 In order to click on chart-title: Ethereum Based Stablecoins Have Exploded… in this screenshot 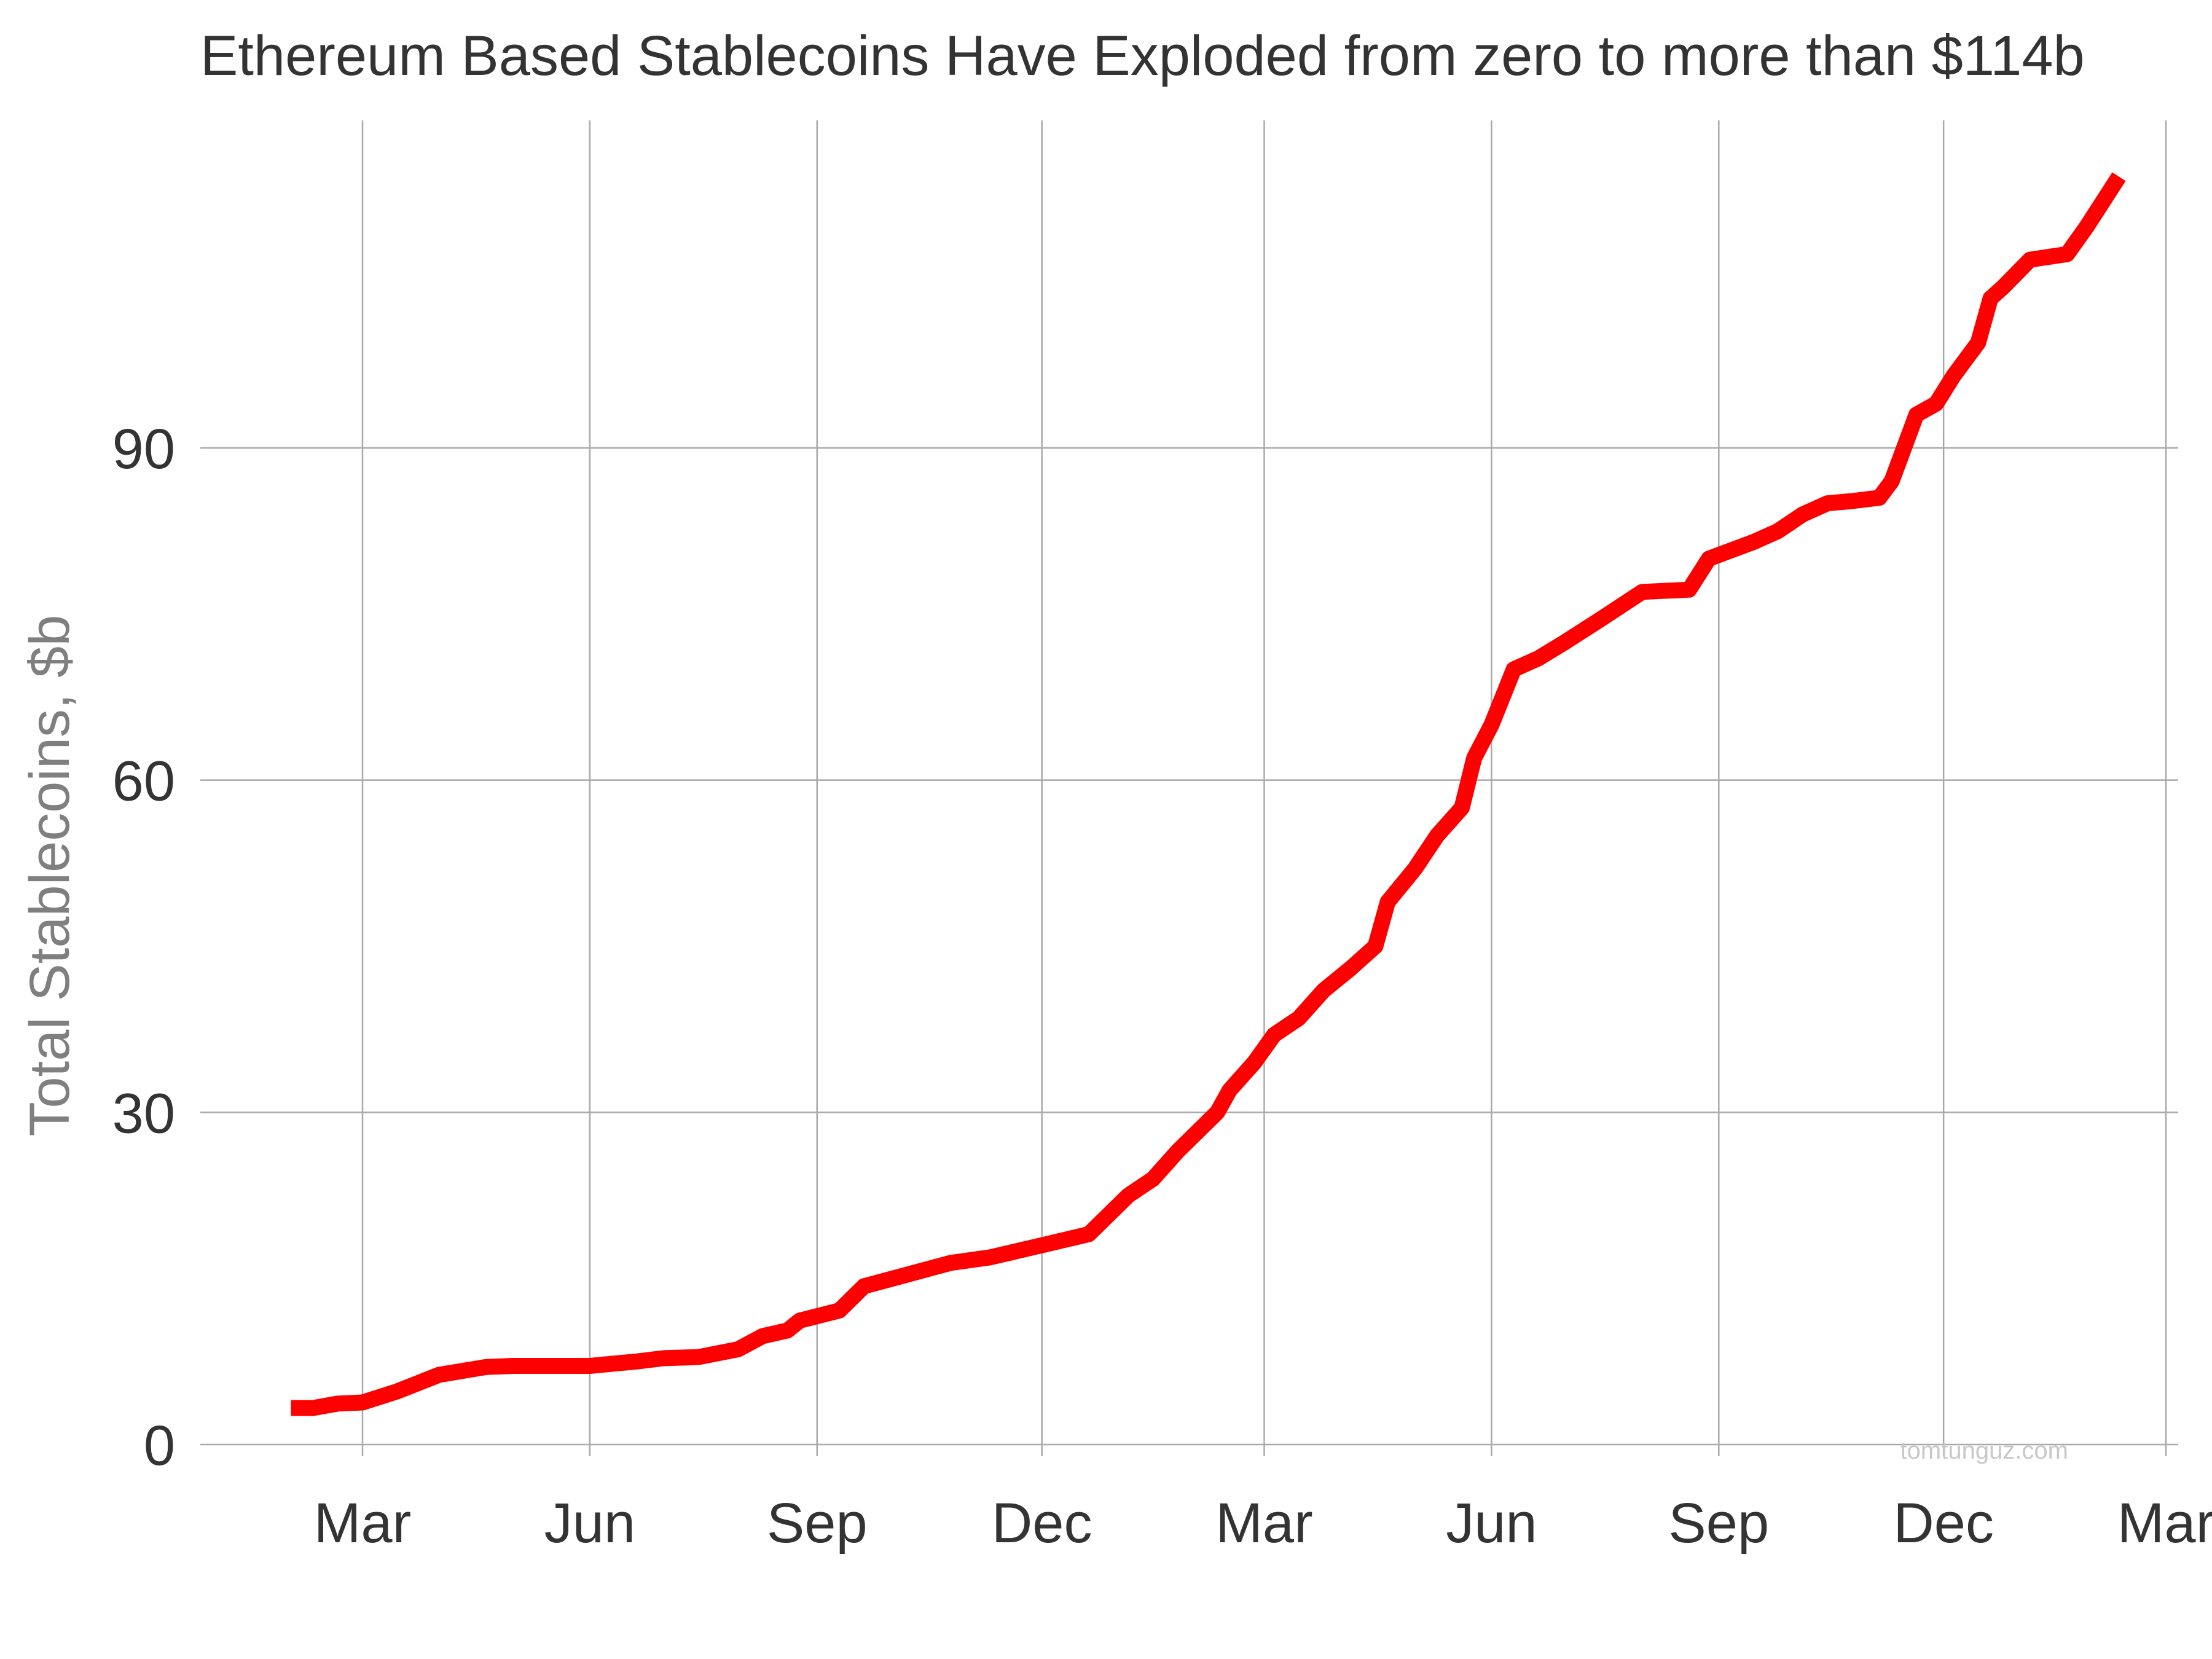, I will do `click(1142, 56)`.